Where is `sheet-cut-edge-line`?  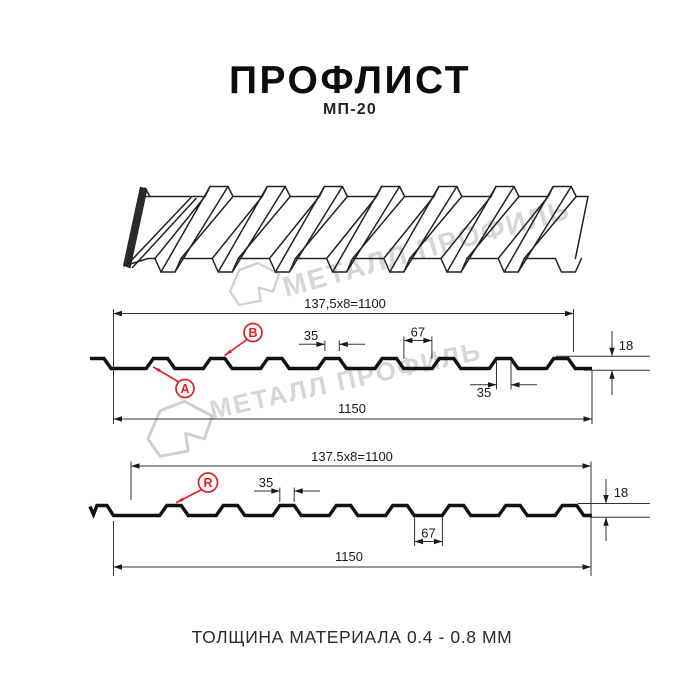 sheet-cut-edge-line is located at coordinates (581, 227).